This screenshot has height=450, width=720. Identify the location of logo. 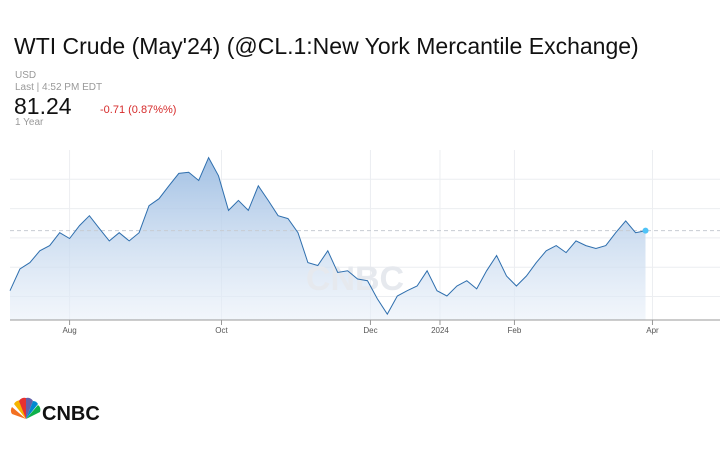
(25, 408).